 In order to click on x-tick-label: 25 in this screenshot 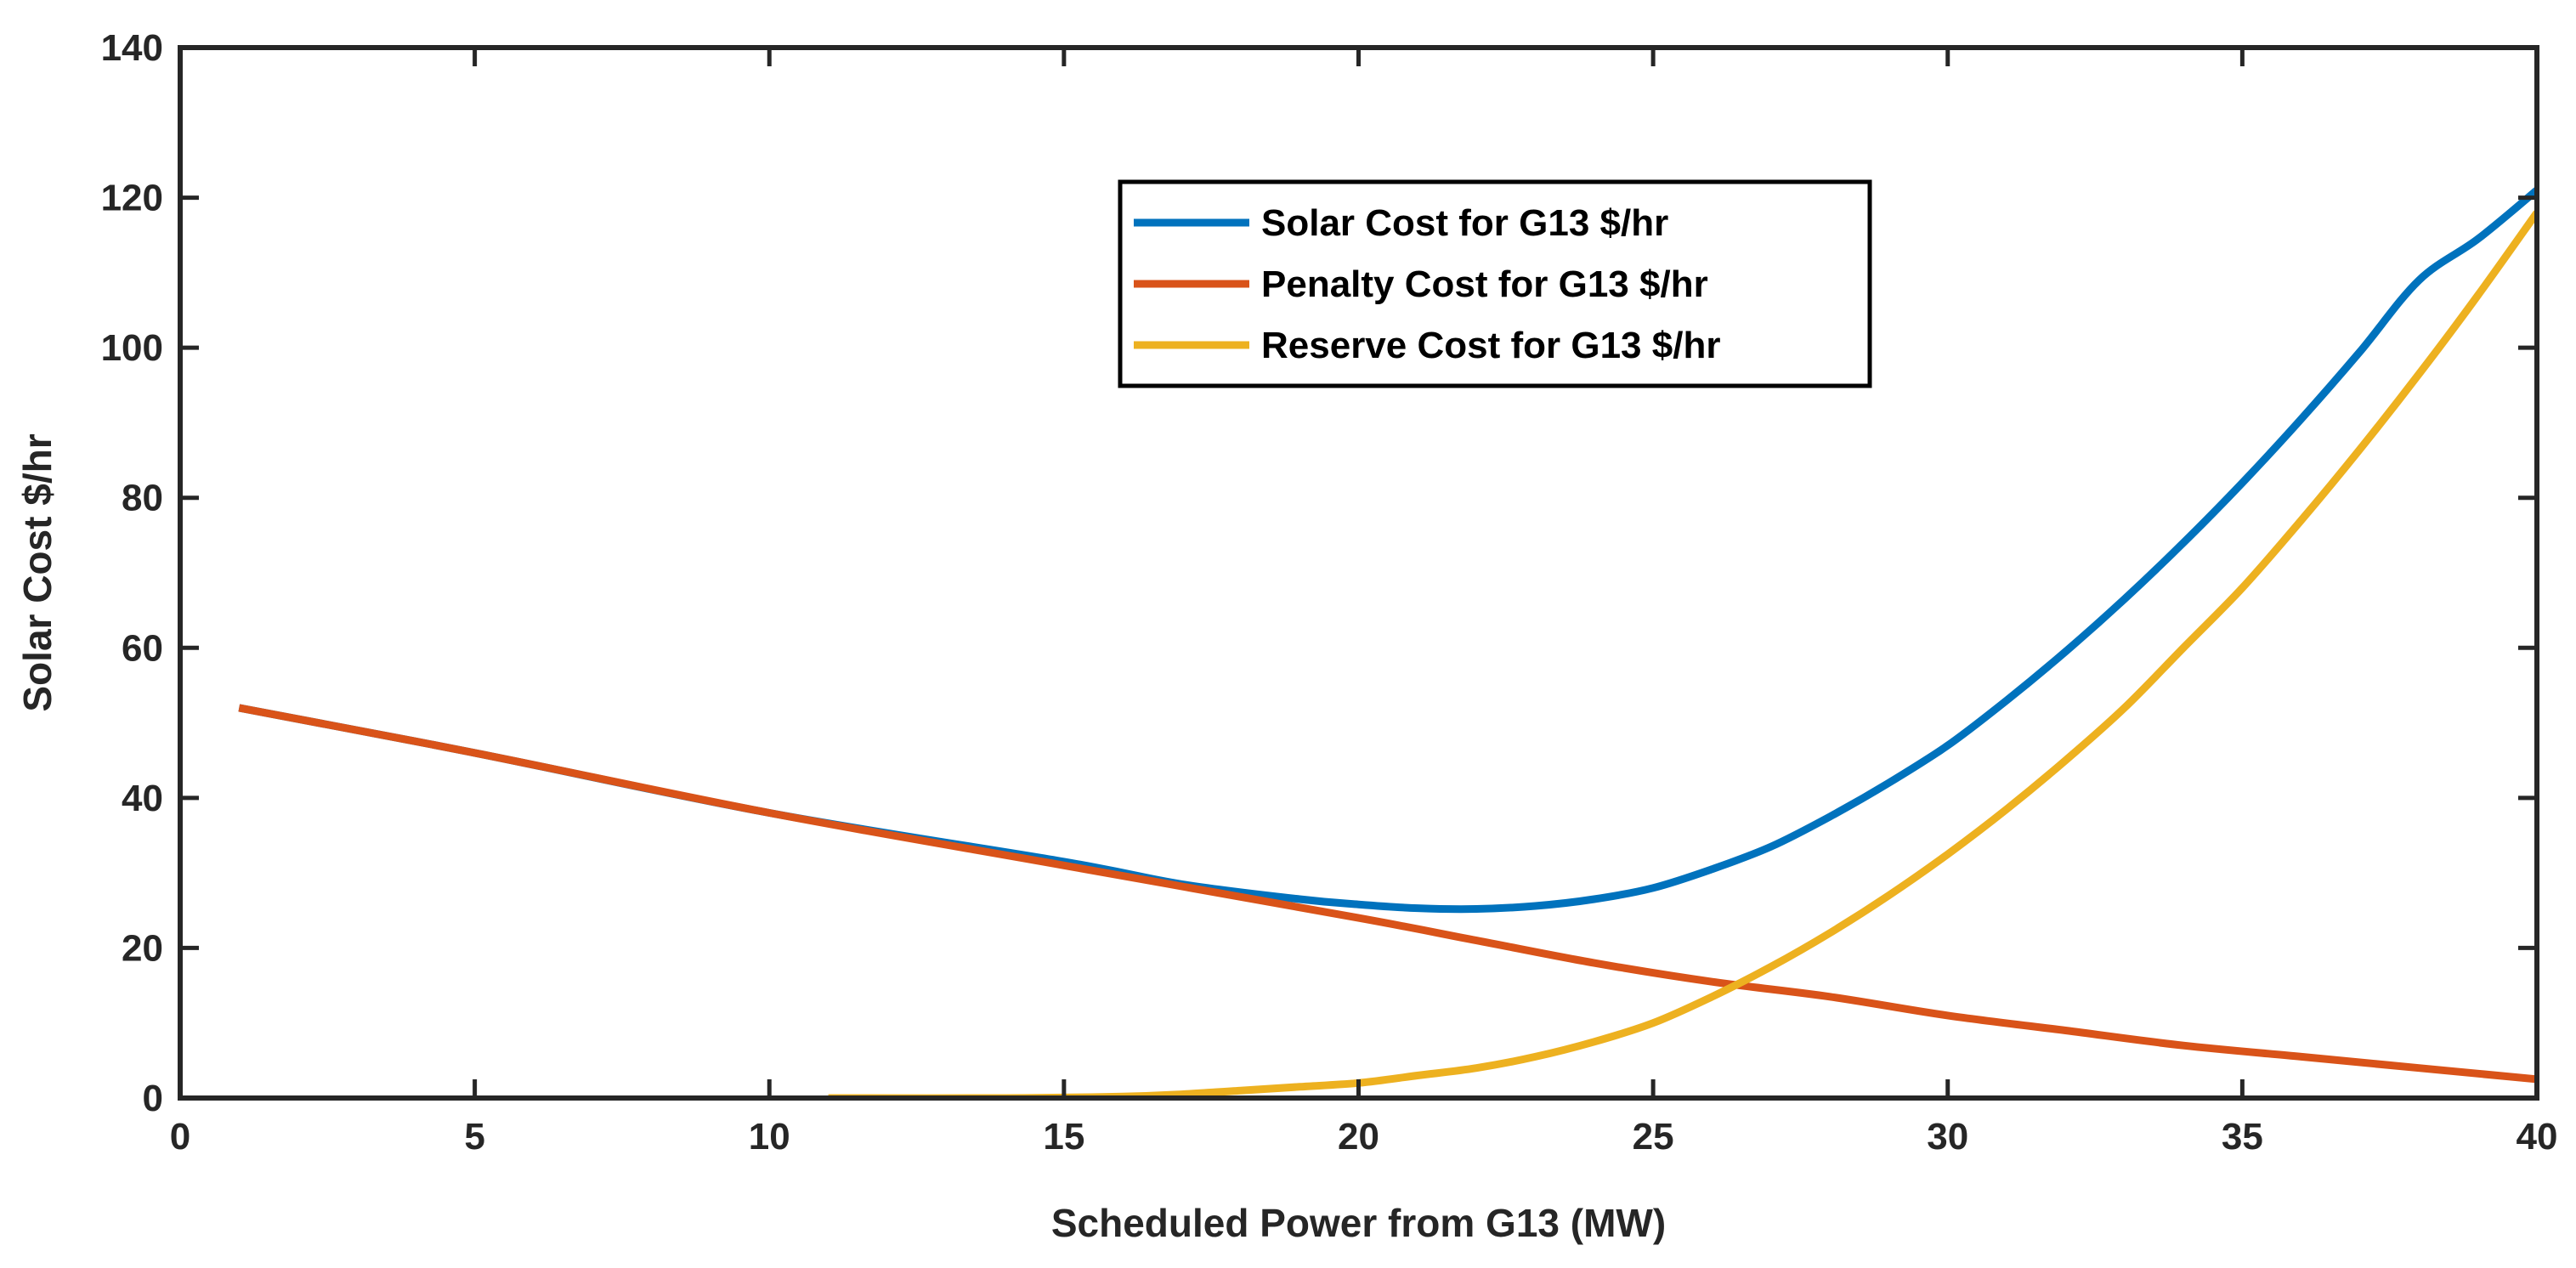, I will do `click(1653, 1137)`.